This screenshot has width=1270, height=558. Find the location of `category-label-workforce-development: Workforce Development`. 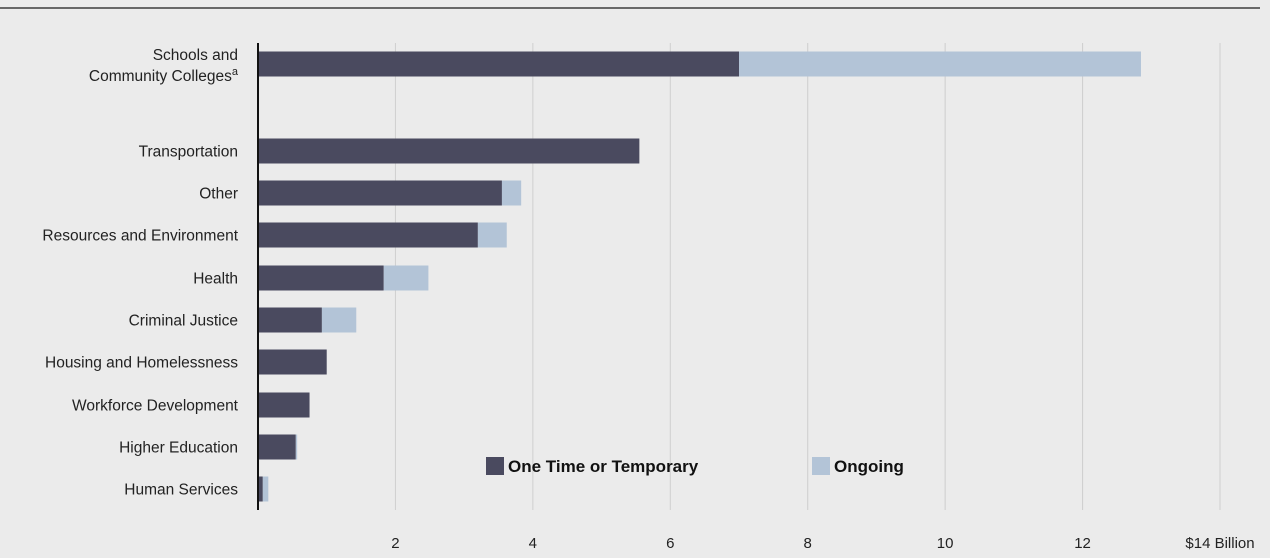

category-label-workforce-development: Workforce Development is located at coordinates (155, 406).